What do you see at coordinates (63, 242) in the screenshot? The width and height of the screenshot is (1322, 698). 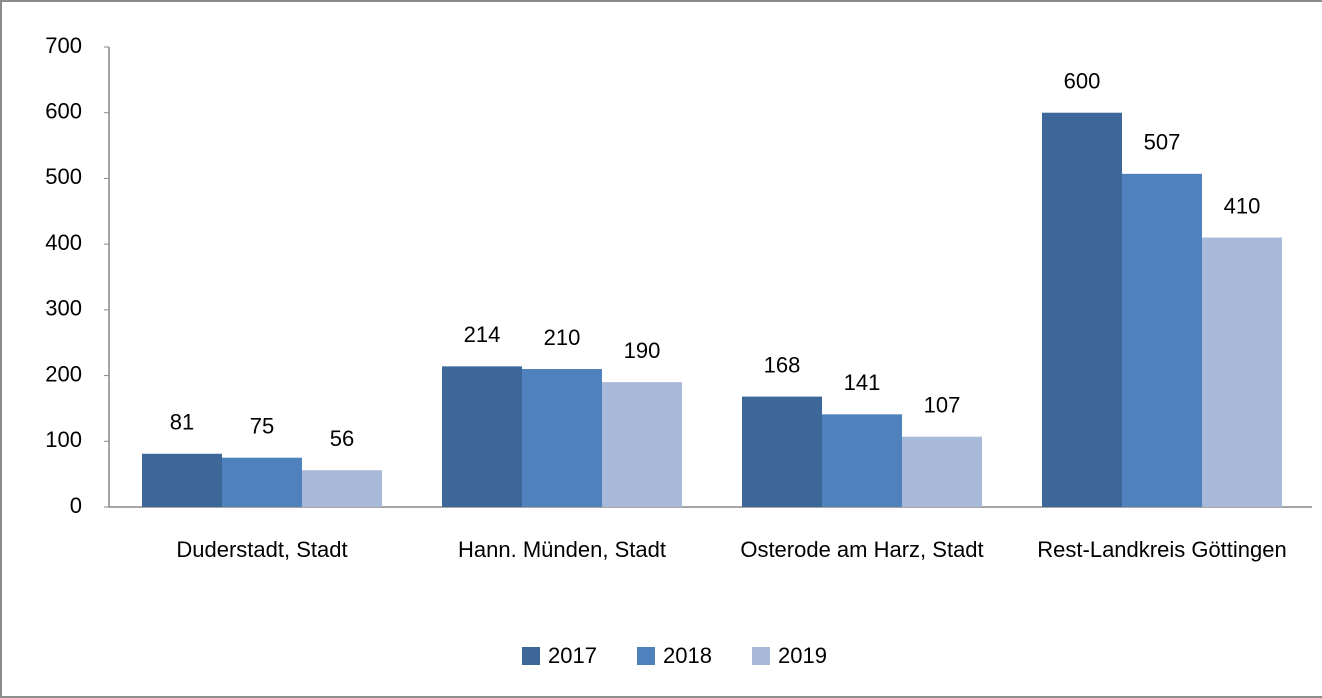 I see `y-tick-label: 400` at bounding box center [63, 242].